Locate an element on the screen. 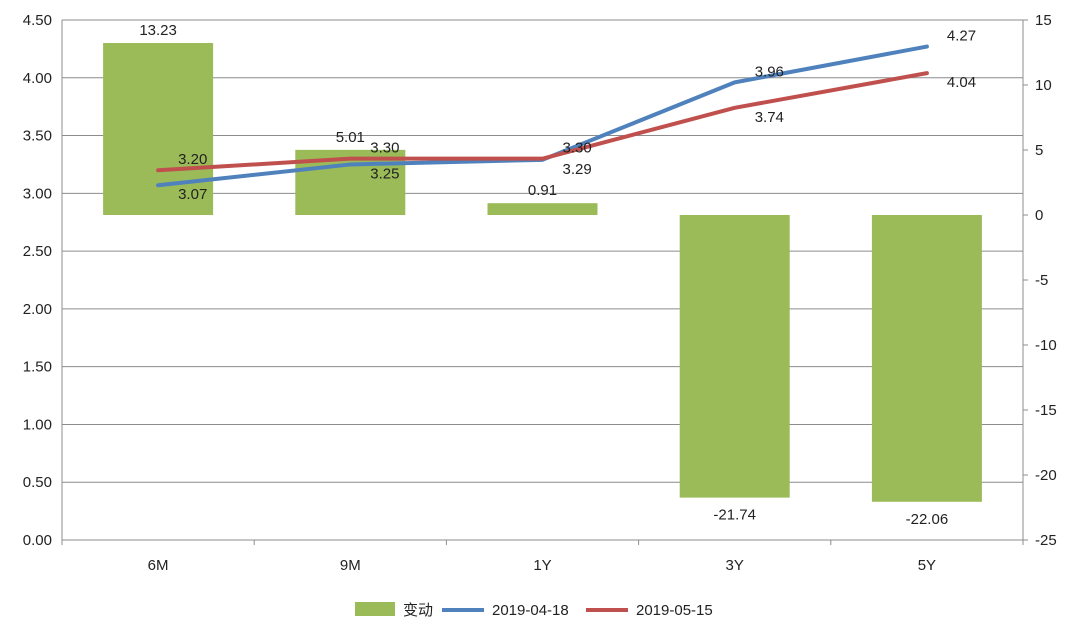 Image resolution: width=1080 pixels, height=640 pixels. line-data-label: 4.04 is located at coordinates (961, 82).